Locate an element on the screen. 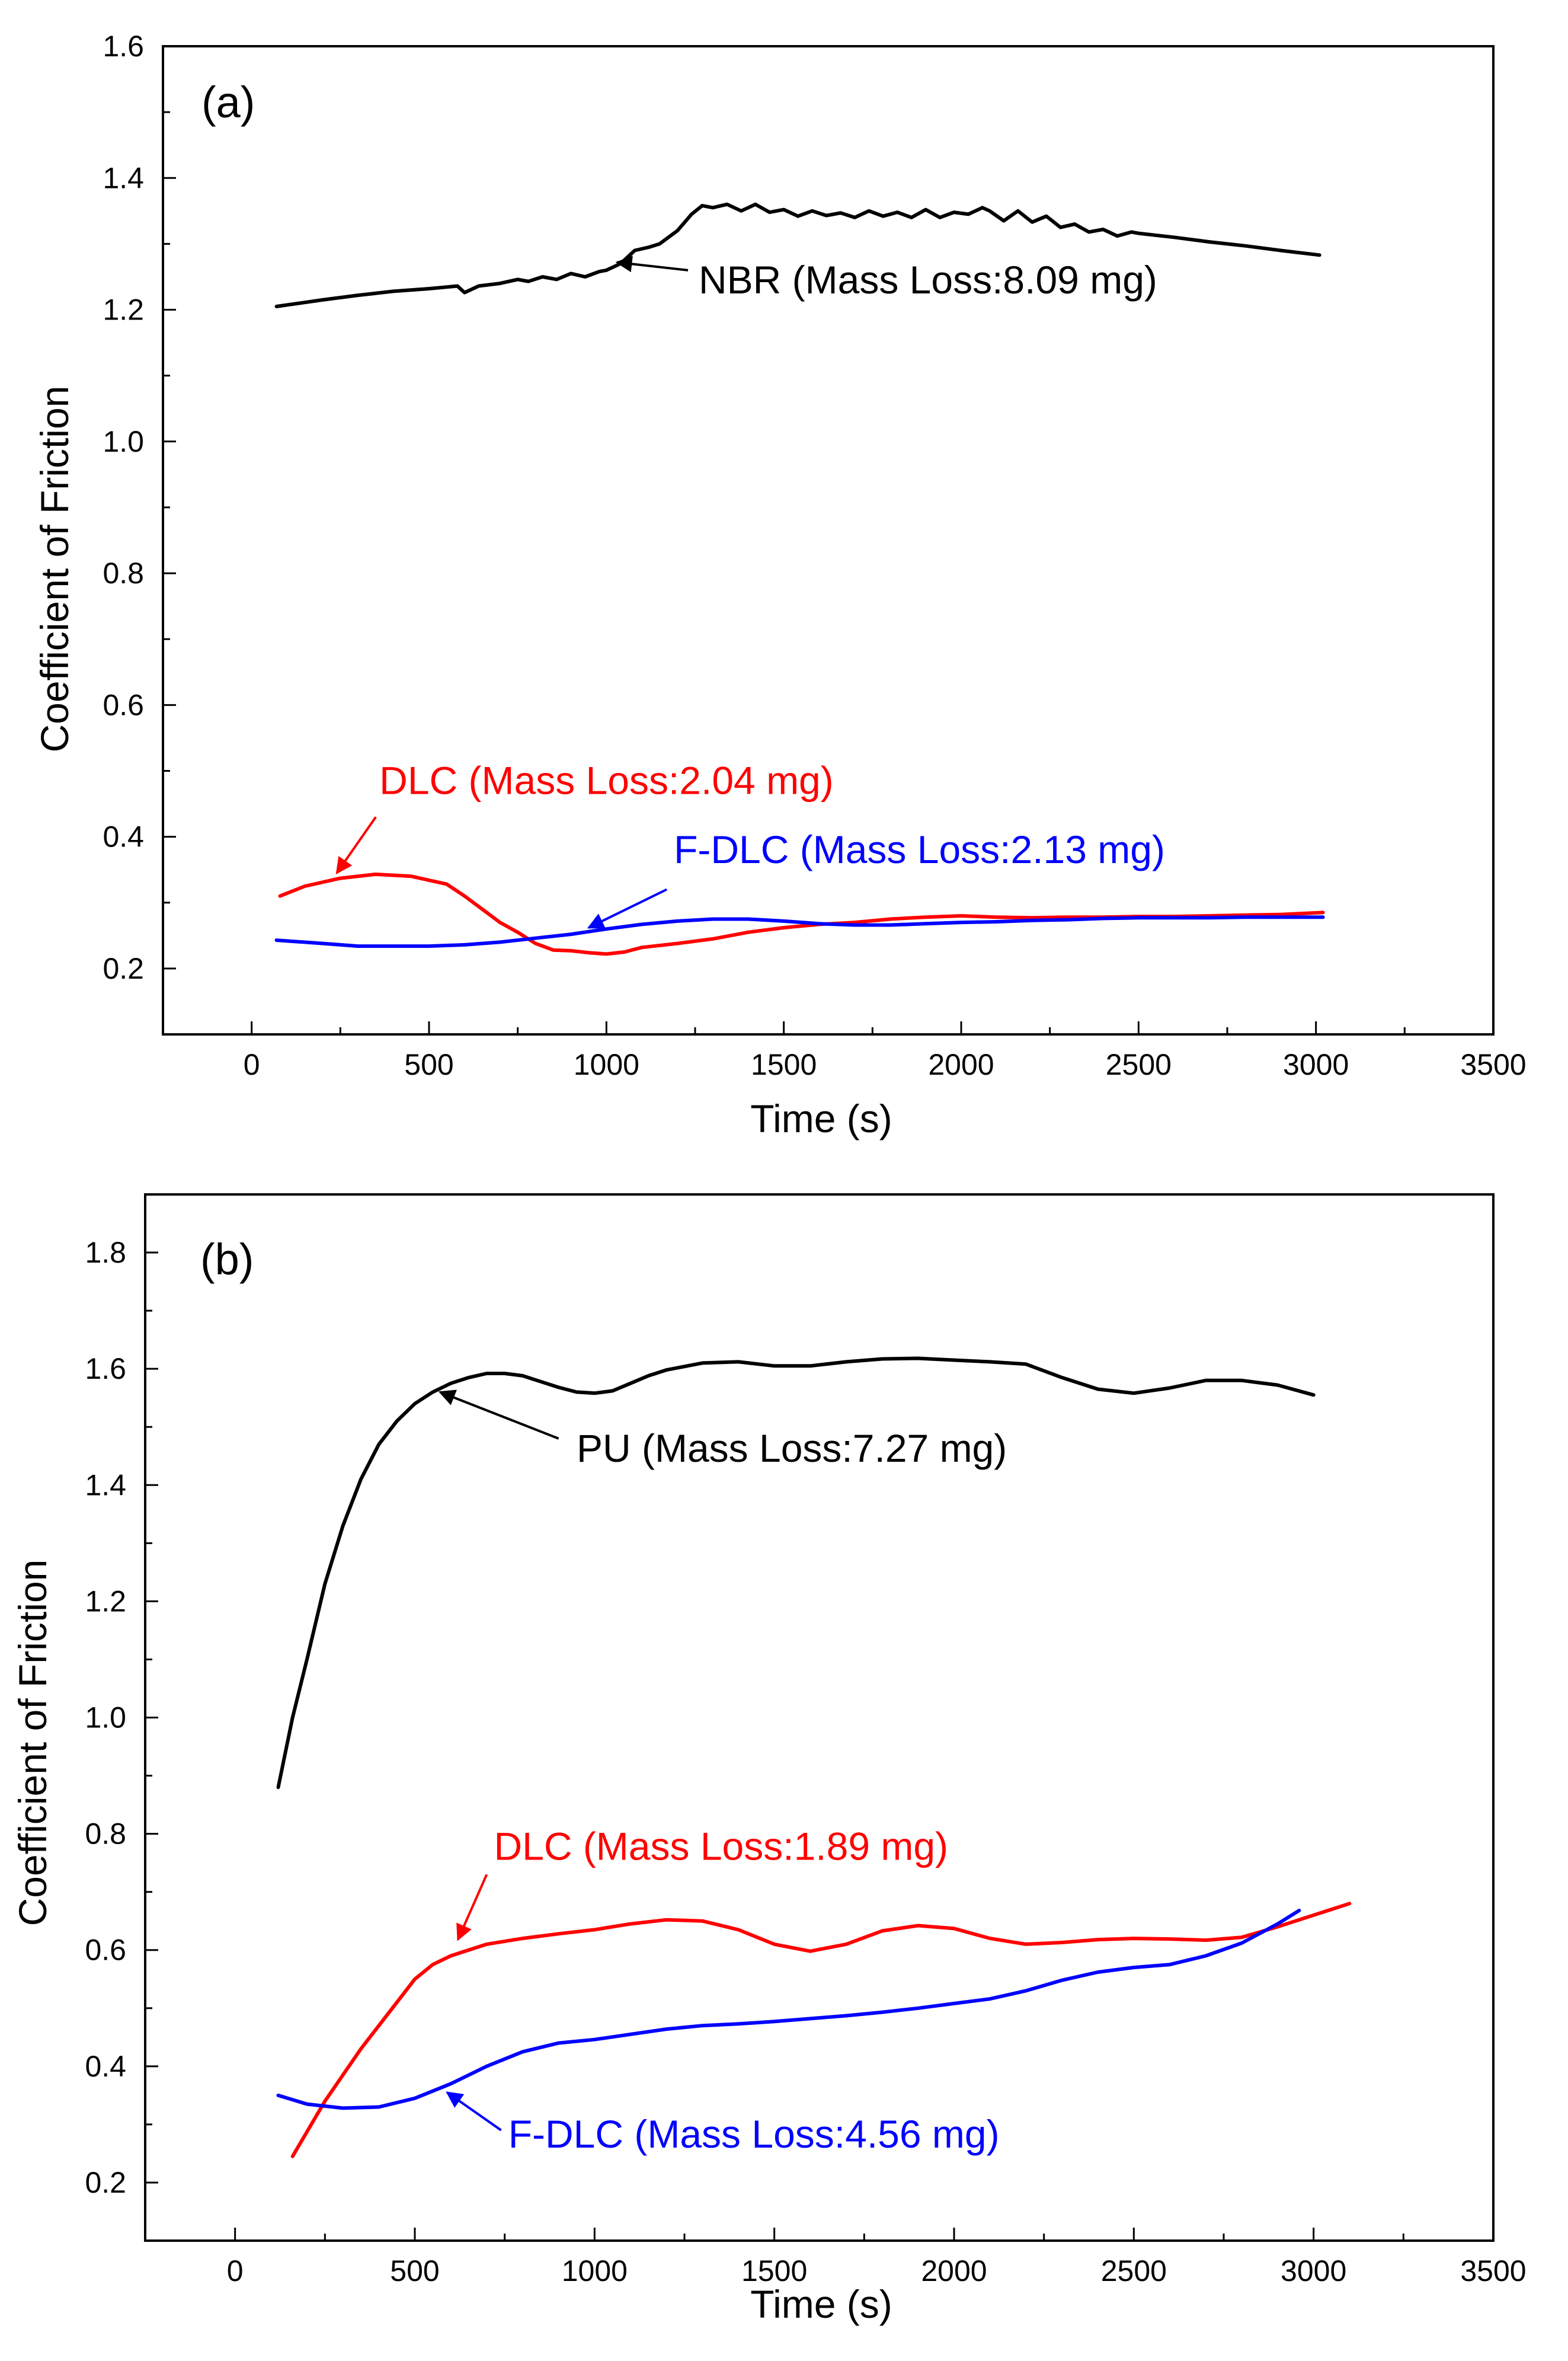  annotation-label: NBR (Mass Loss:8.09 mg) is located at coordinates (928, 280).